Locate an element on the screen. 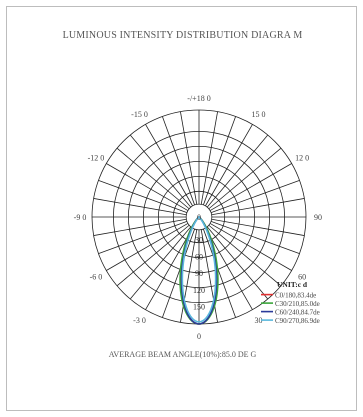 This screenshot has width=363, height=417. radial-tick-label: 0 is located at coordinates (199, 217).